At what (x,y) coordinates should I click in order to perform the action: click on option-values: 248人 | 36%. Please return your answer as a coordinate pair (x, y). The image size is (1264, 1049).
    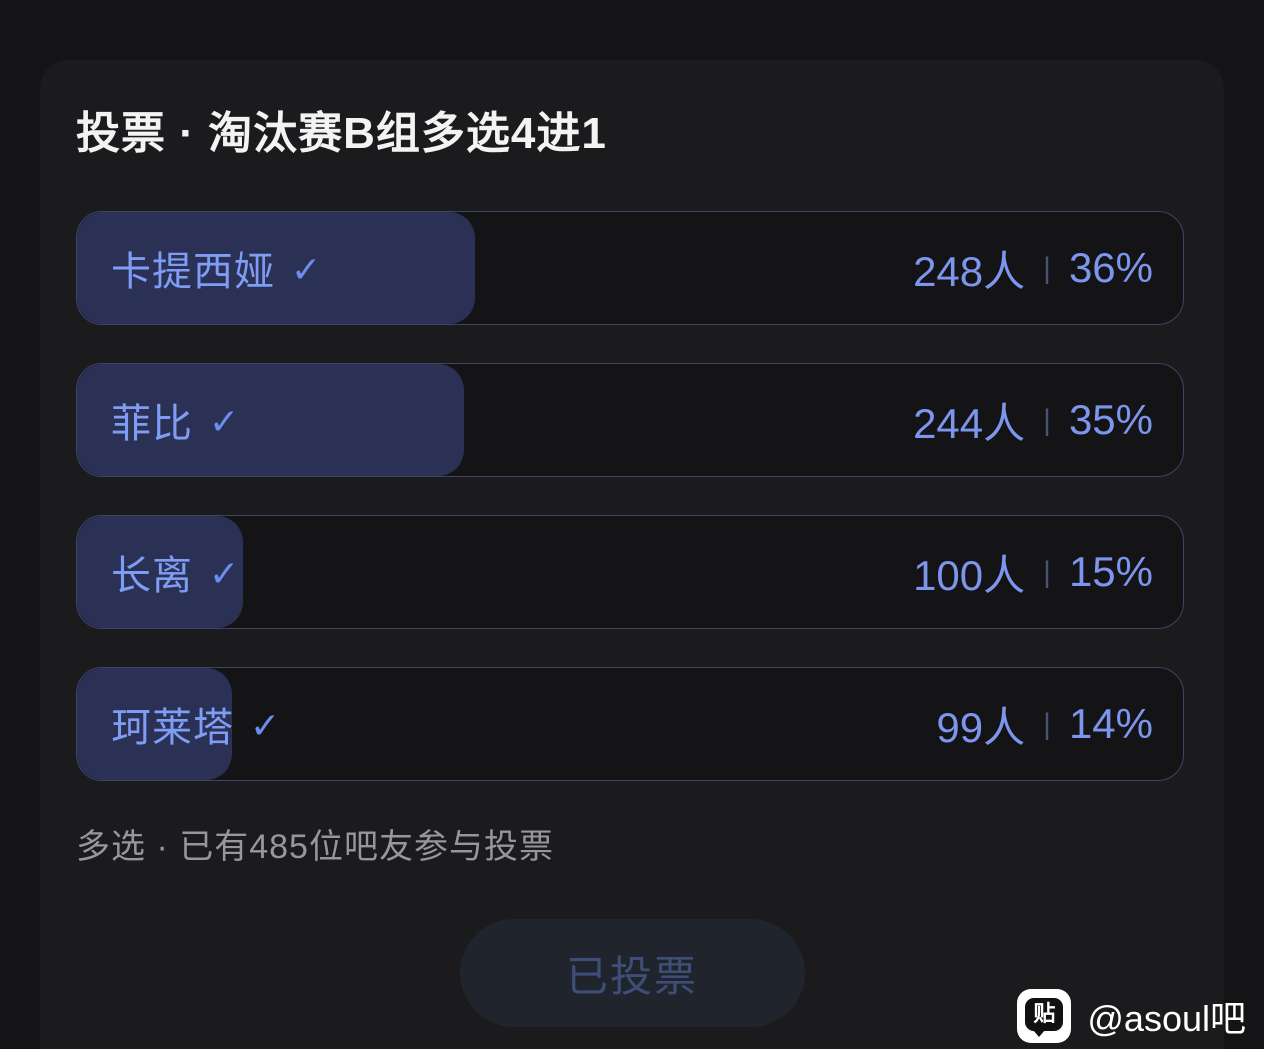
    Looking at the image, I should click on (1033, 268).